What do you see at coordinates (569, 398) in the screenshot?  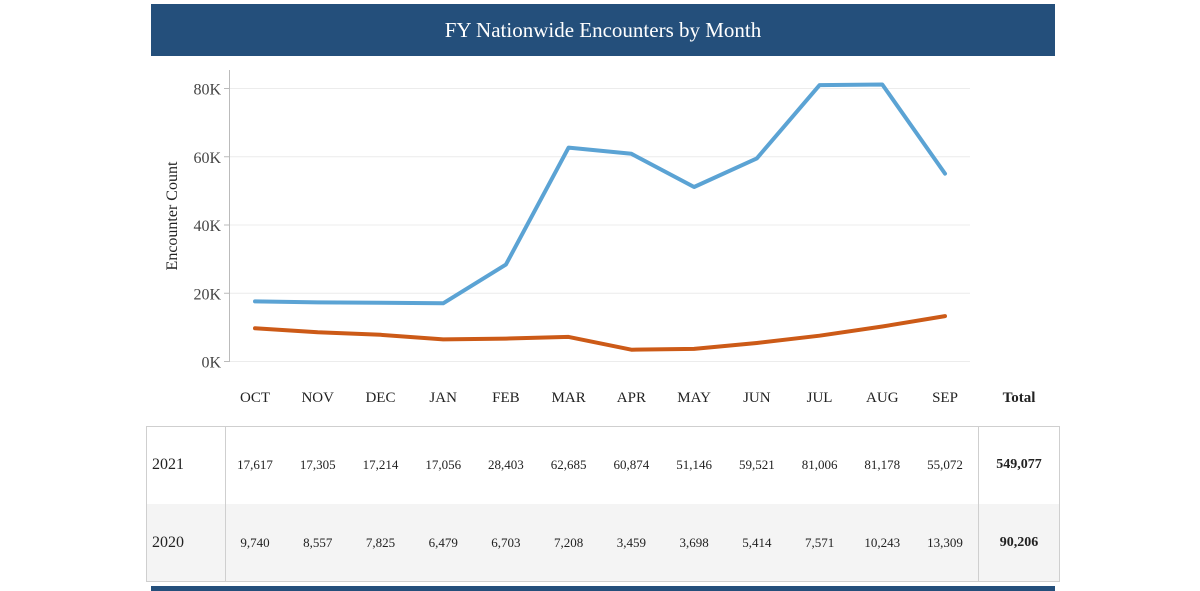 I see `month-label: MAR` at bounding box center [569, 398].